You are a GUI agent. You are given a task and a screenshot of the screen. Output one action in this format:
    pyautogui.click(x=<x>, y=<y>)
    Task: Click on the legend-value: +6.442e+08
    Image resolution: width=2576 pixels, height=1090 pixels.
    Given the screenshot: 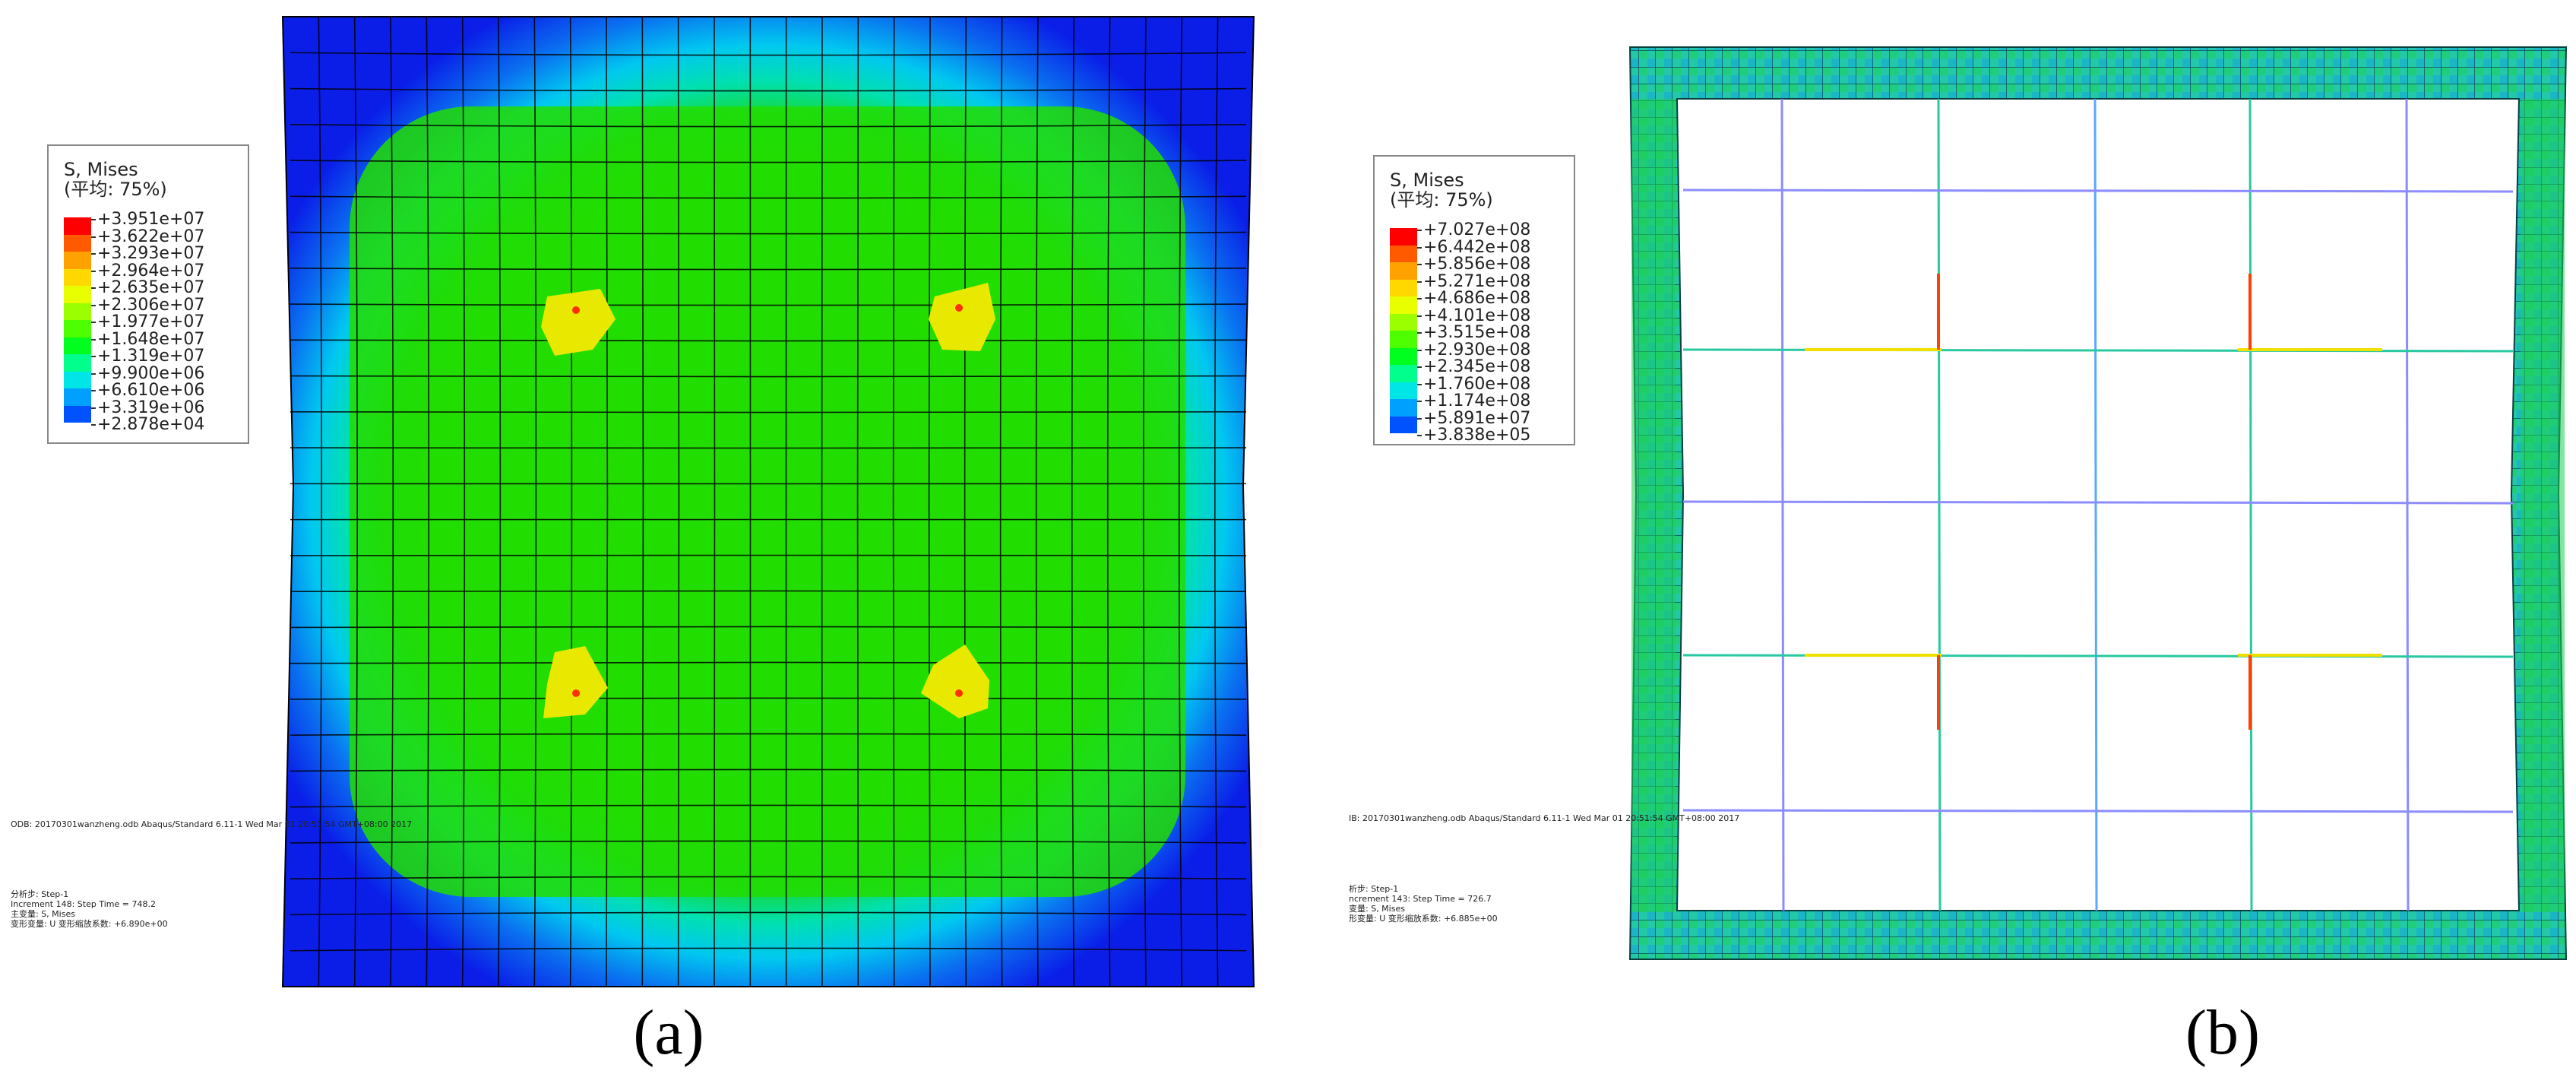 What is the action you would take?
    pyautogui.click(x=1477, y=247)
    